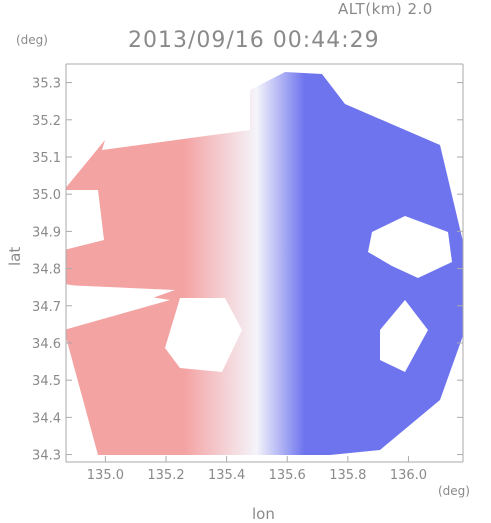  Describe the element at coordinates (347, 475) in the screenshot. I see `x-tick-label: 135.8` at that location.